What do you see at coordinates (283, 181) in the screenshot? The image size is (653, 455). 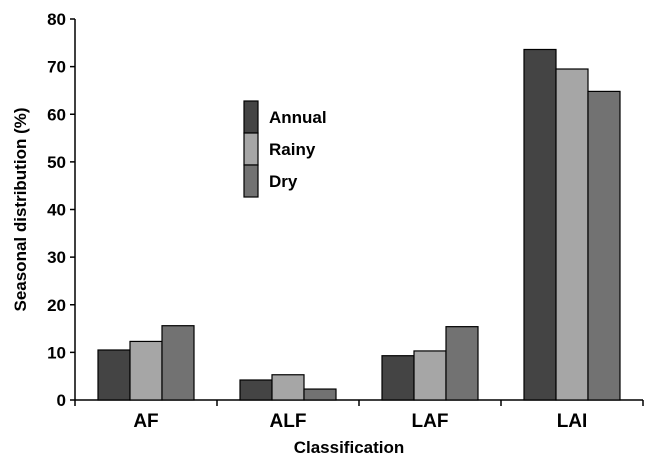 I see `legend-label-dry: Dry` at bounding box center [283, 181].